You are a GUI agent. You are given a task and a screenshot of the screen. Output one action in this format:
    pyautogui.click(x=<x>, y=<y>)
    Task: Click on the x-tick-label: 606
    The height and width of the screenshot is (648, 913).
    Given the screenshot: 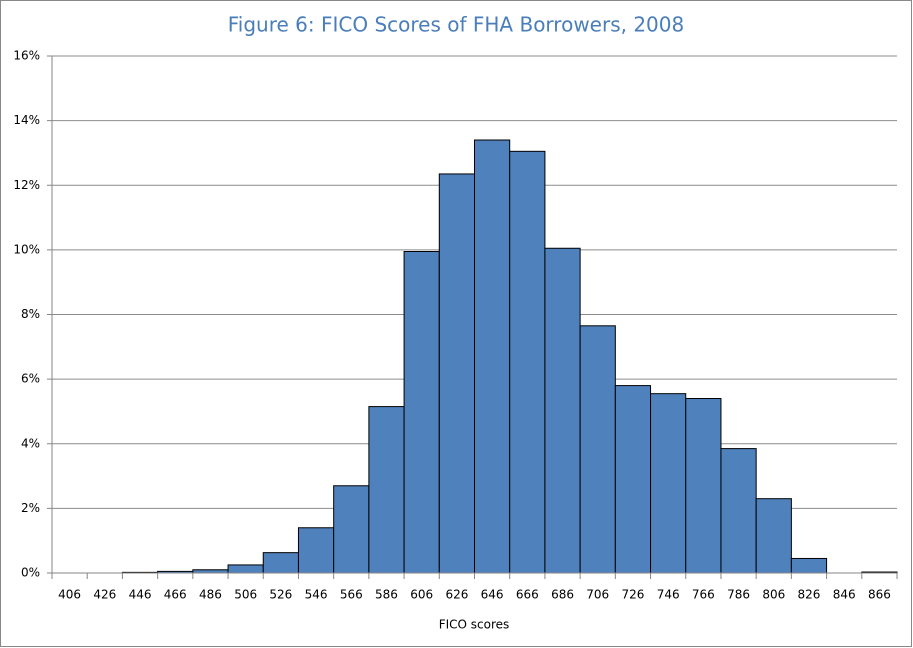 What is the action you would take?
    pyautogui.click(x=421, y=595)
    